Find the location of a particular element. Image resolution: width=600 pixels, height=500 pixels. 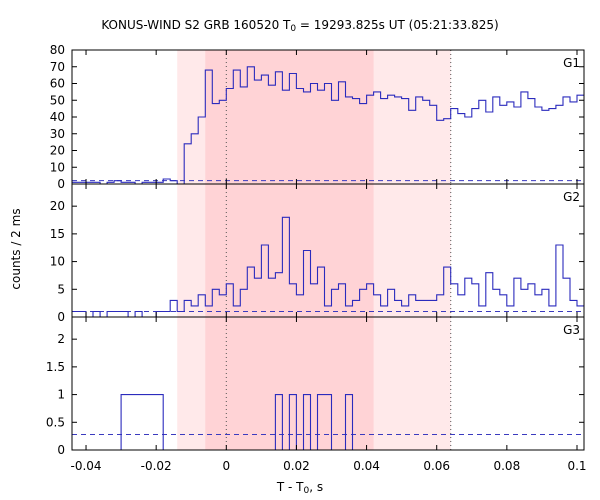

x-tick-label: 0.06 is located at coordinates (436, 466).